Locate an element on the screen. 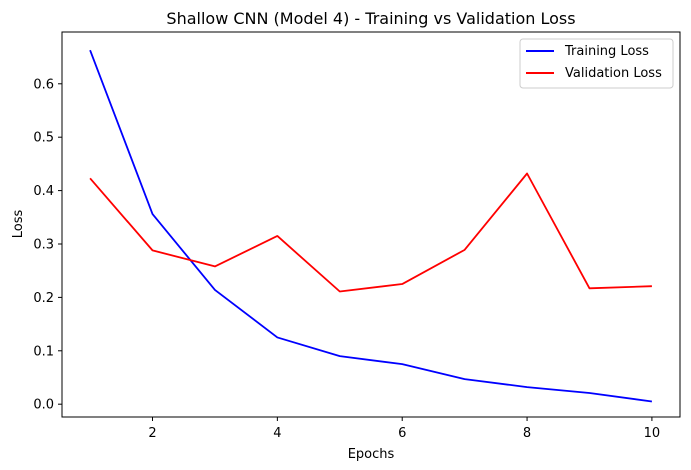 Image resolution: width=691 pixels, height=470 pixels. x-tick-label: 6 is located at coordinates (402, 433).